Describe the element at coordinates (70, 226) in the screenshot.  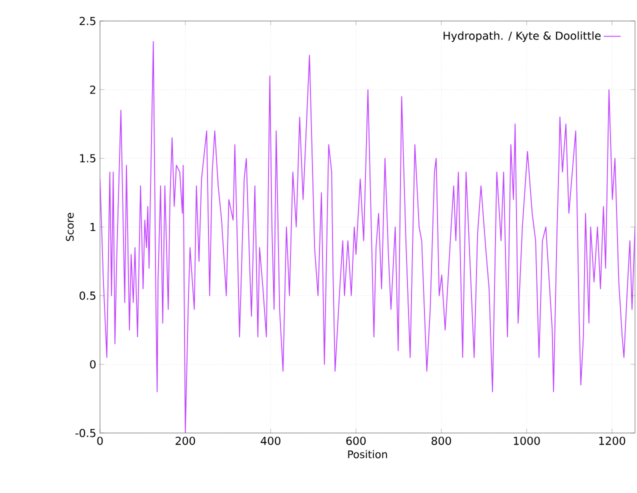
I see `y-axis-title: Score` at that location.